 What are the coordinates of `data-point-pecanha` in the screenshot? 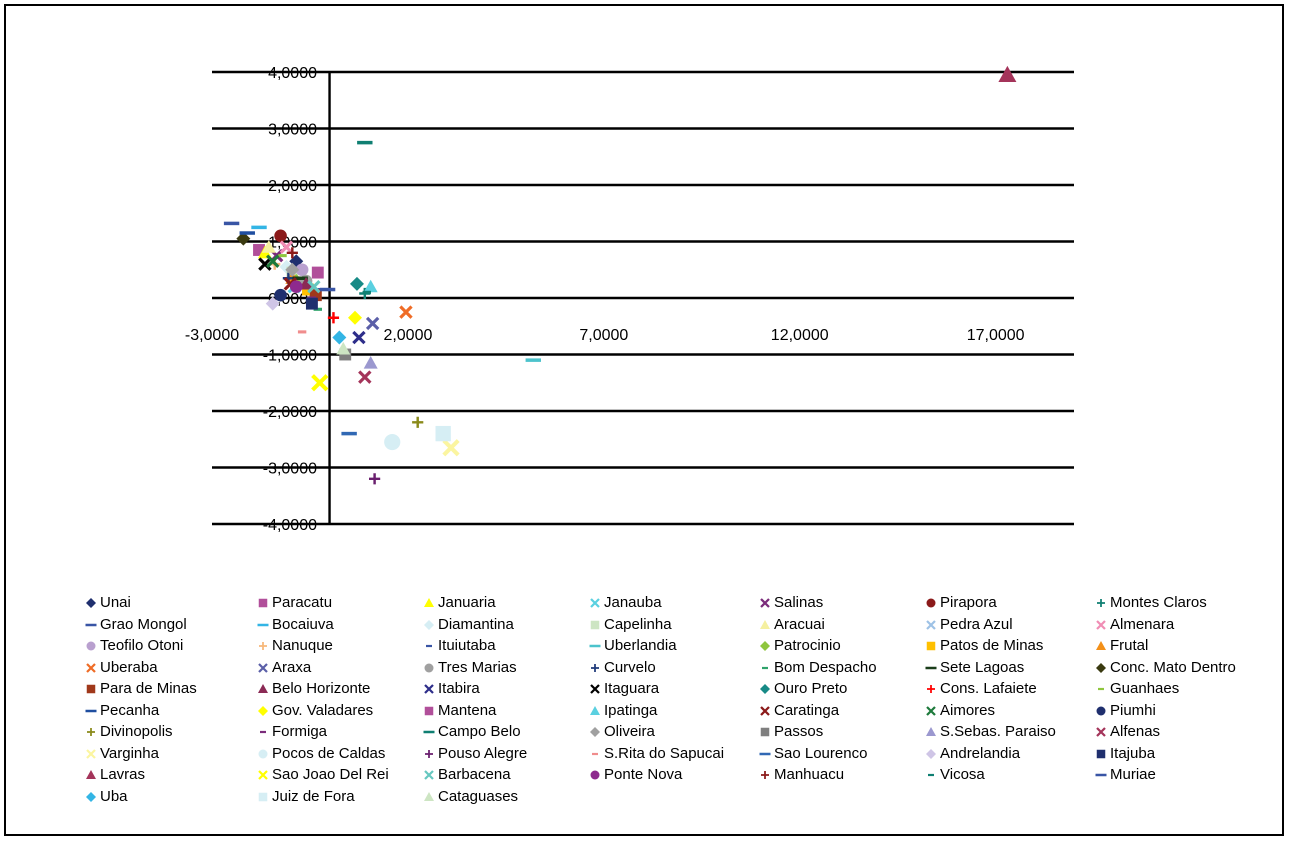 It's located at (247, 233).